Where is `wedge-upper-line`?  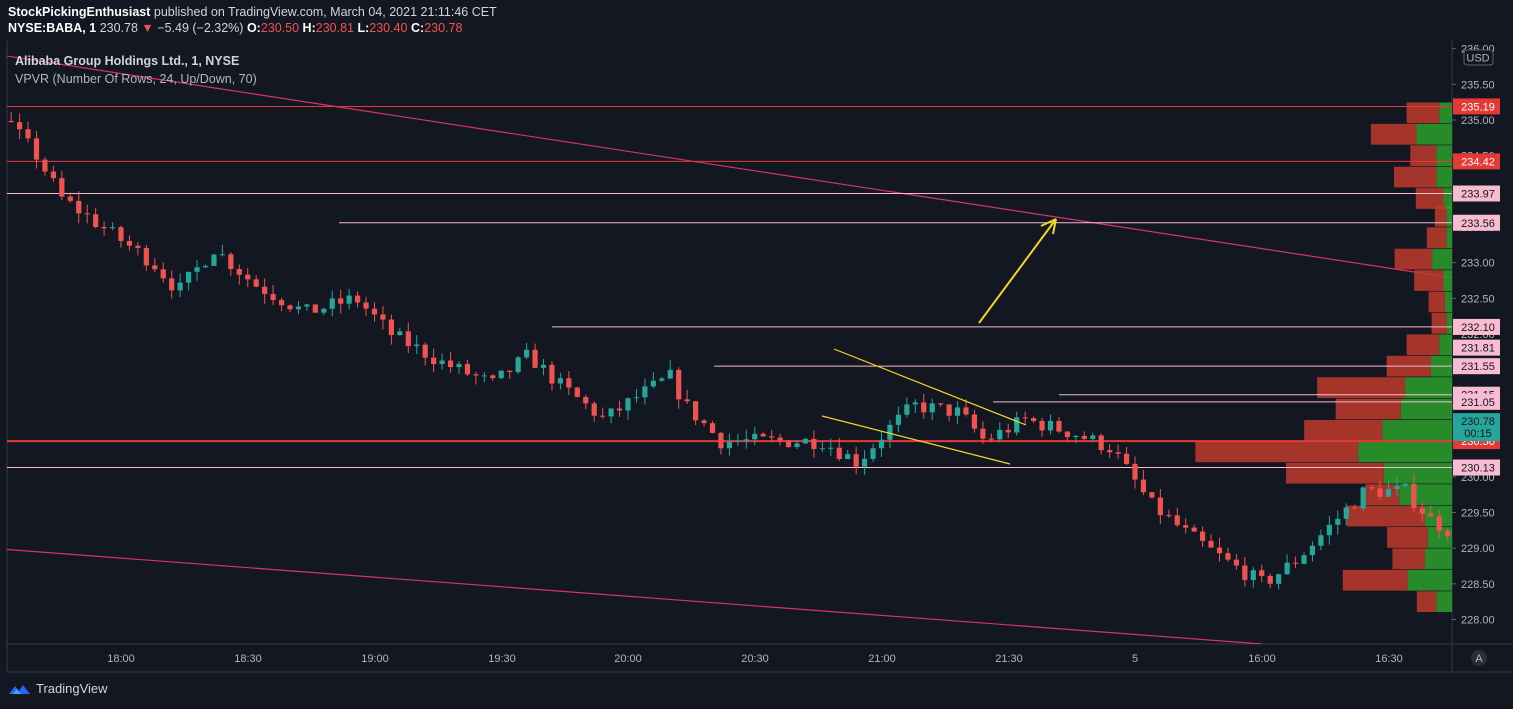 wedge-upper-line is located at coordinates (930, 387).